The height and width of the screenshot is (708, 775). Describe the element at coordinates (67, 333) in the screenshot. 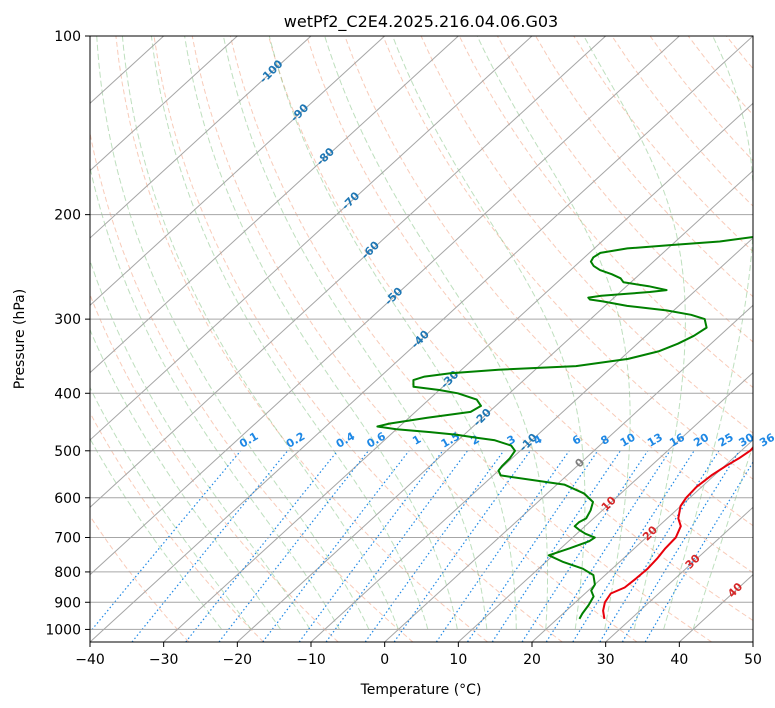

I see `y-axis-ticks: 100 200 300 400 500 600 700 800 900 1000` at that location.